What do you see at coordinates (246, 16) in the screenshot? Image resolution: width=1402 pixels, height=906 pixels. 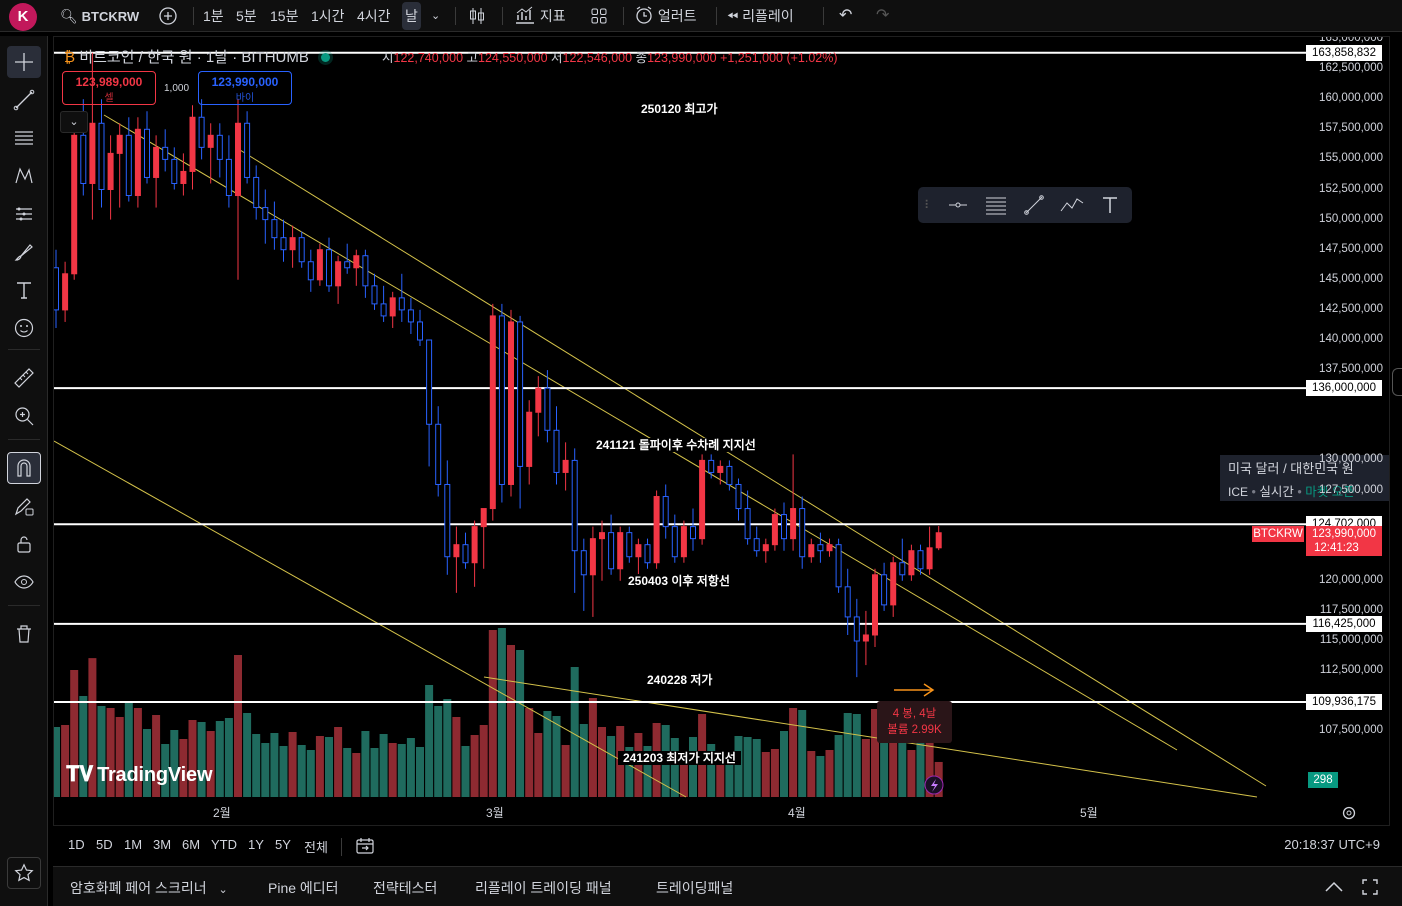 I see `timeframe-5m: 5분` at bounding box center [246, 16].